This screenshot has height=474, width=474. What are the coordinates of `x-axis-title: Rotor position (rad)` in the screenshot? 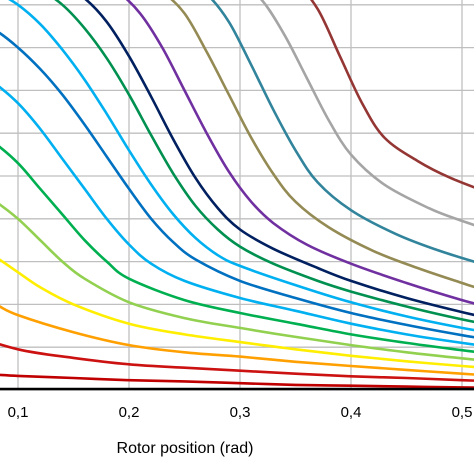 It's located at (185, 448).